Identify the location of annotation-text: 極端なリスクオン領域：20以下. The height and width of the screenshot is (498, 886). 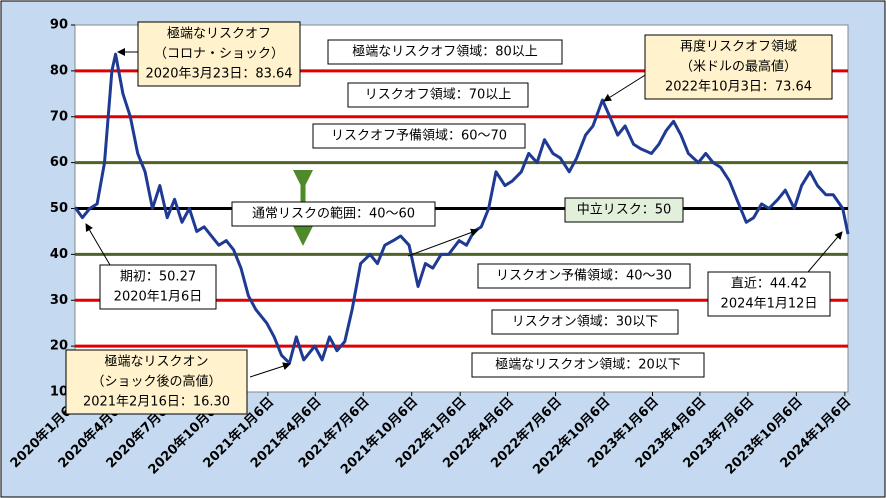
(588, 365).